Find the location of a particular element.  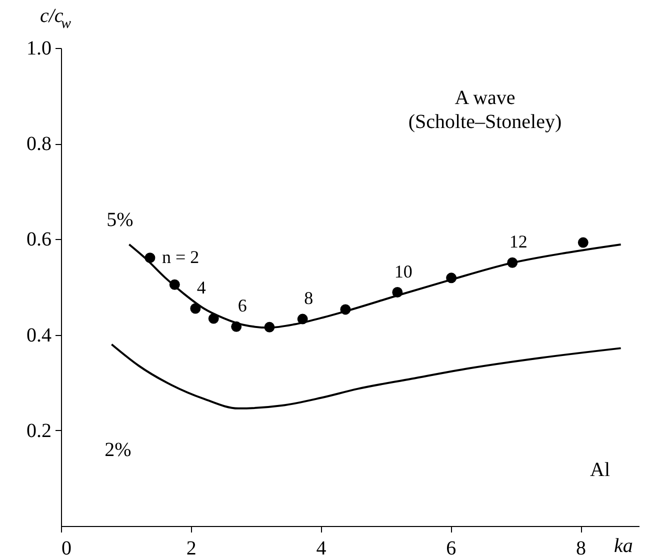

annotation: 4 is located at coordinates (201, 288).